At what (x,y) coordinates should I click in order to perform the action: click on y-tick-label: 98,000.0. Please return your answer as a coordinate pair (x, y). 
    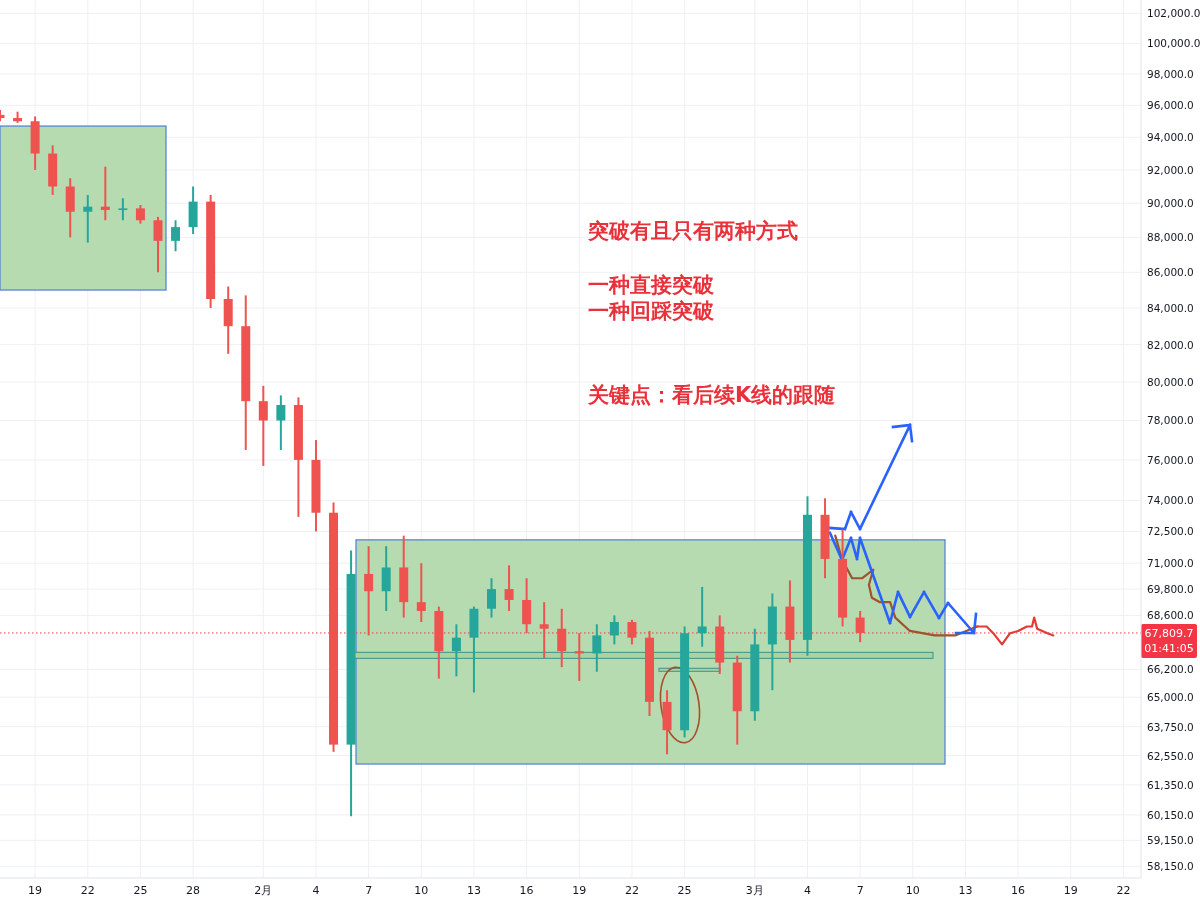
    Looking at the image, I should click on (1170, 74).